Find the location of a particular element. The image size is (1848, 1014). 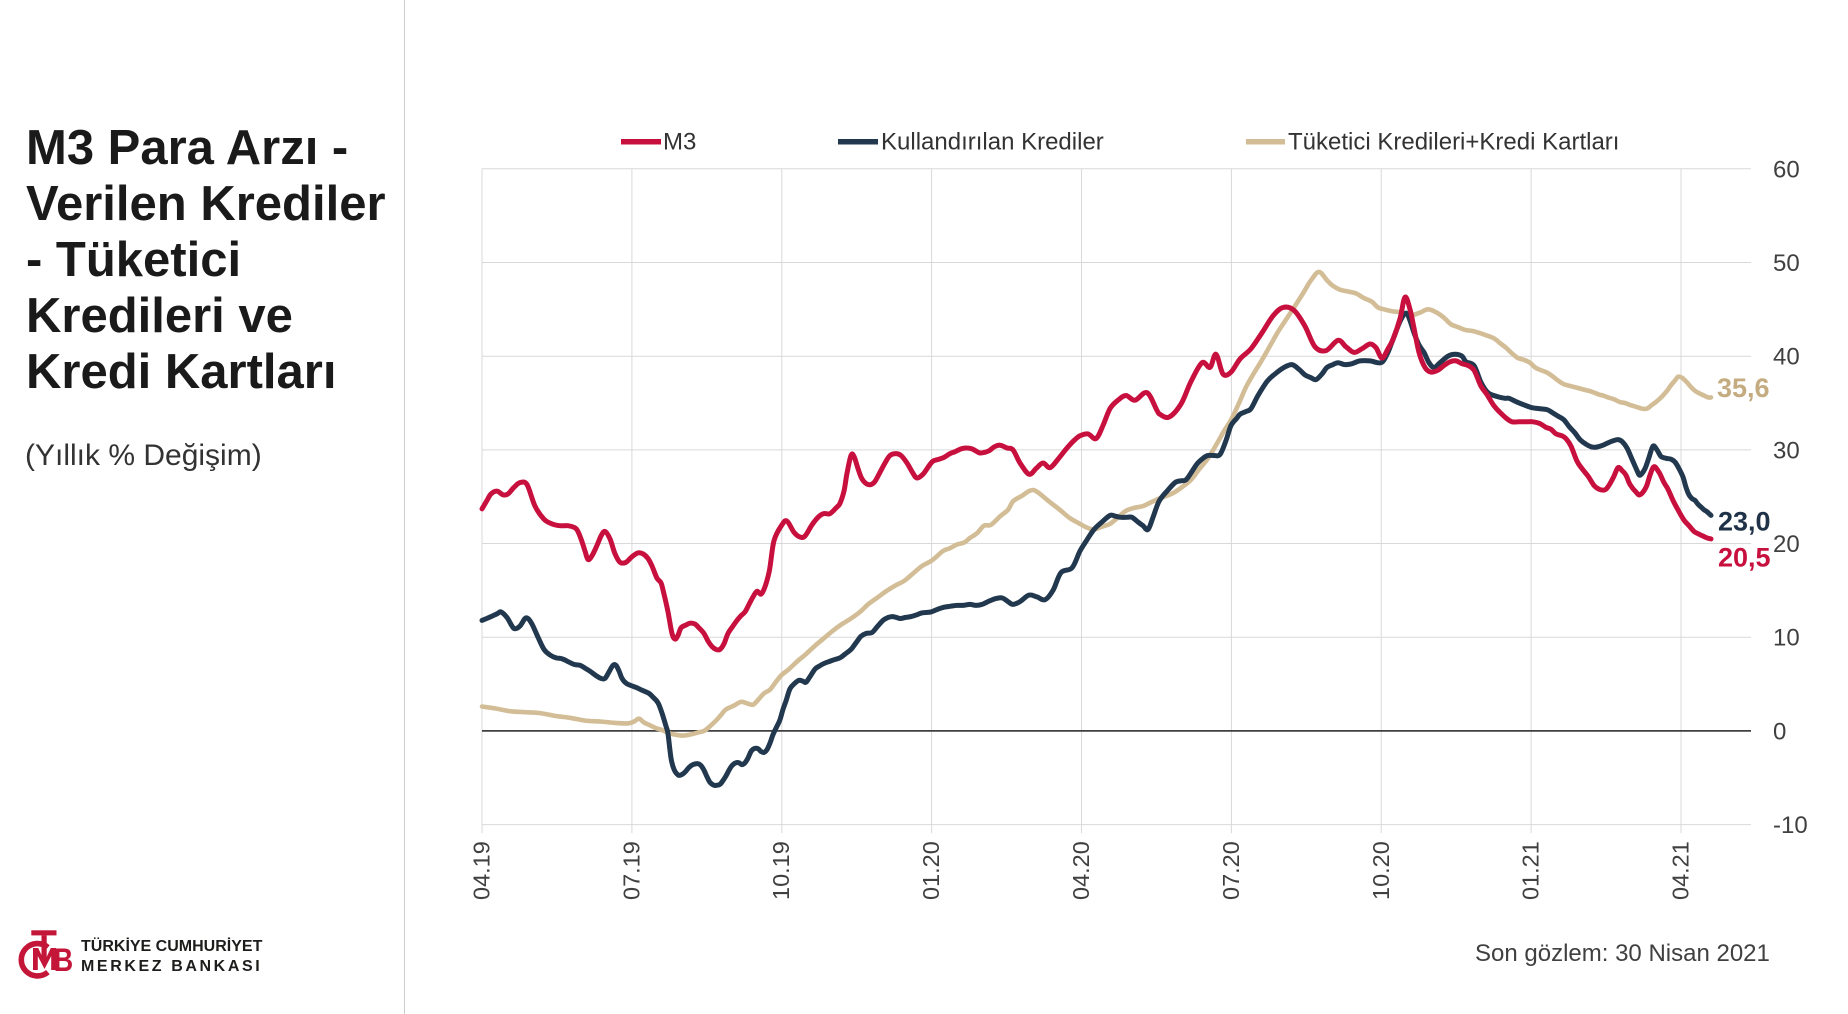

svg-text: Verilen Krediler is located at coordinates (206, 204).